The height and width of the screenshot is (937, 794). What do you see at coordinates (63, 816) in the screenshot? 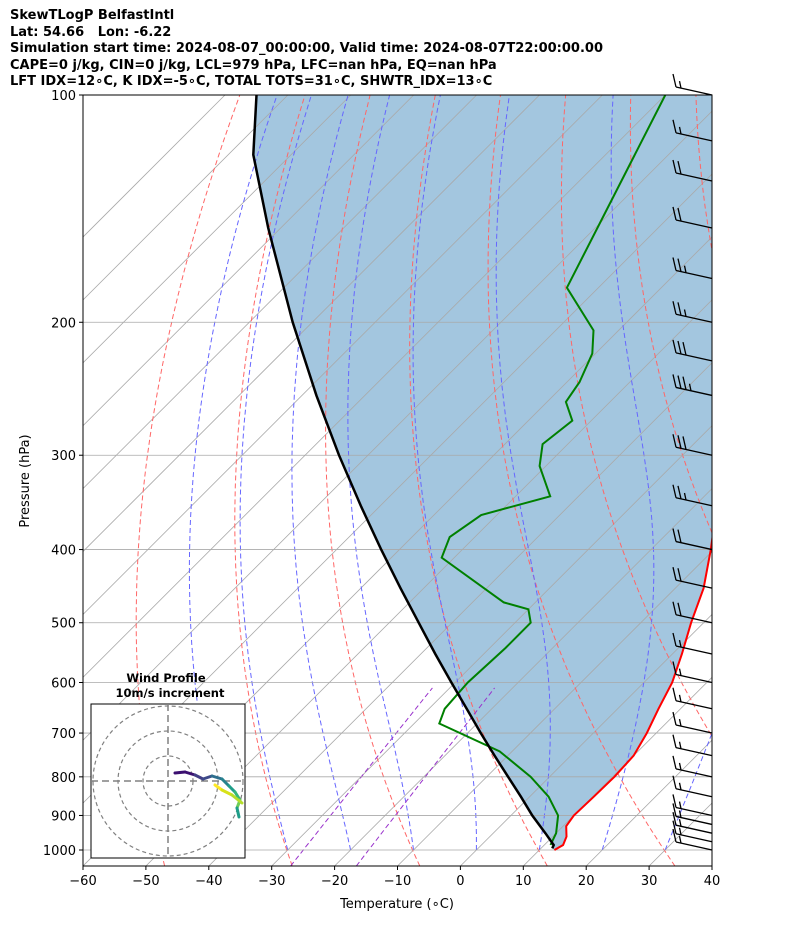
I see `y-tick-label: 900` at bounding box center [63, 816].